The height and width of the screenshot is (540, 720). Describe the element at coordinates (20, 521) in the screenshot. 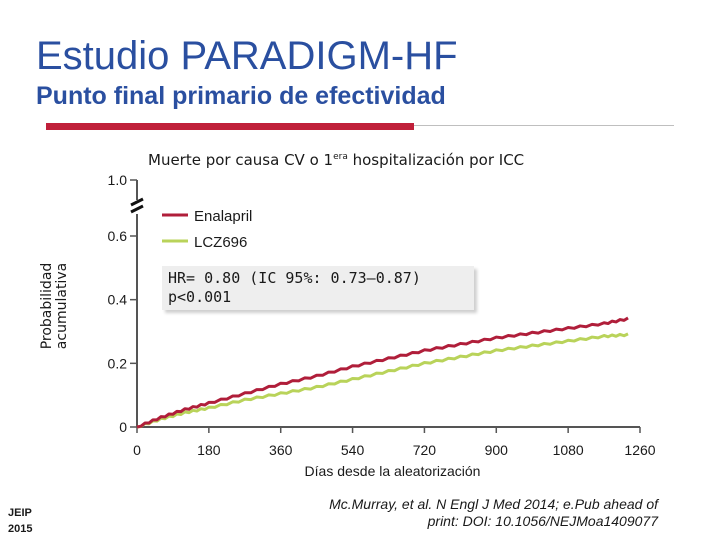

I see `journal-label: JEIP 2015` at that location.